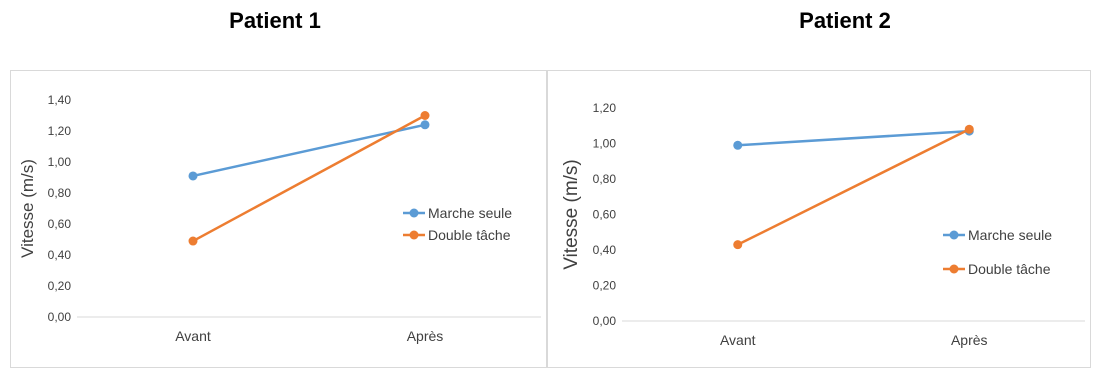 The width and height of the screenshot is (1099, 372). I want to click on chart-title-patient-2: Patient 2, so click(845, 20).